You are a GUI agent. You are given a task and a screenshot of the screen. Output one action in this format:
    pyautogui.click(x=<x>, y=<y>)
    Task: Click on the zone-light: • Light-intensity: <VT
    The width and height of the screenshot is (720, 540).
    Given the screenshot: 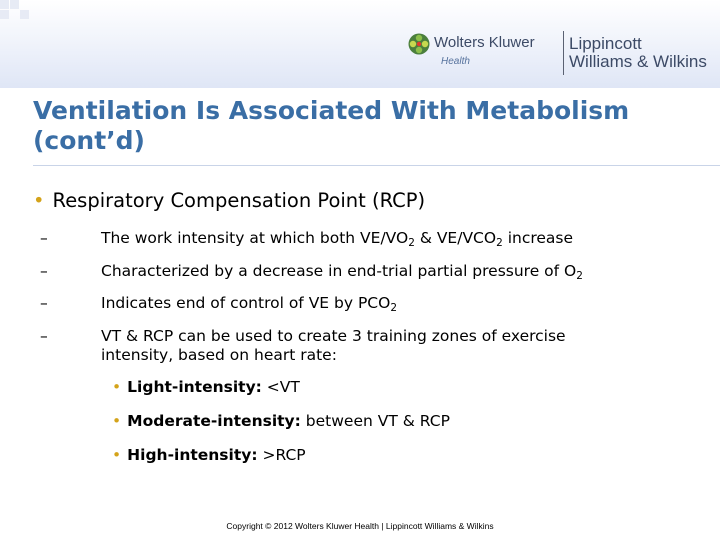 What is the action you would take?
    pyautogui.click(x=206, y=387)
    